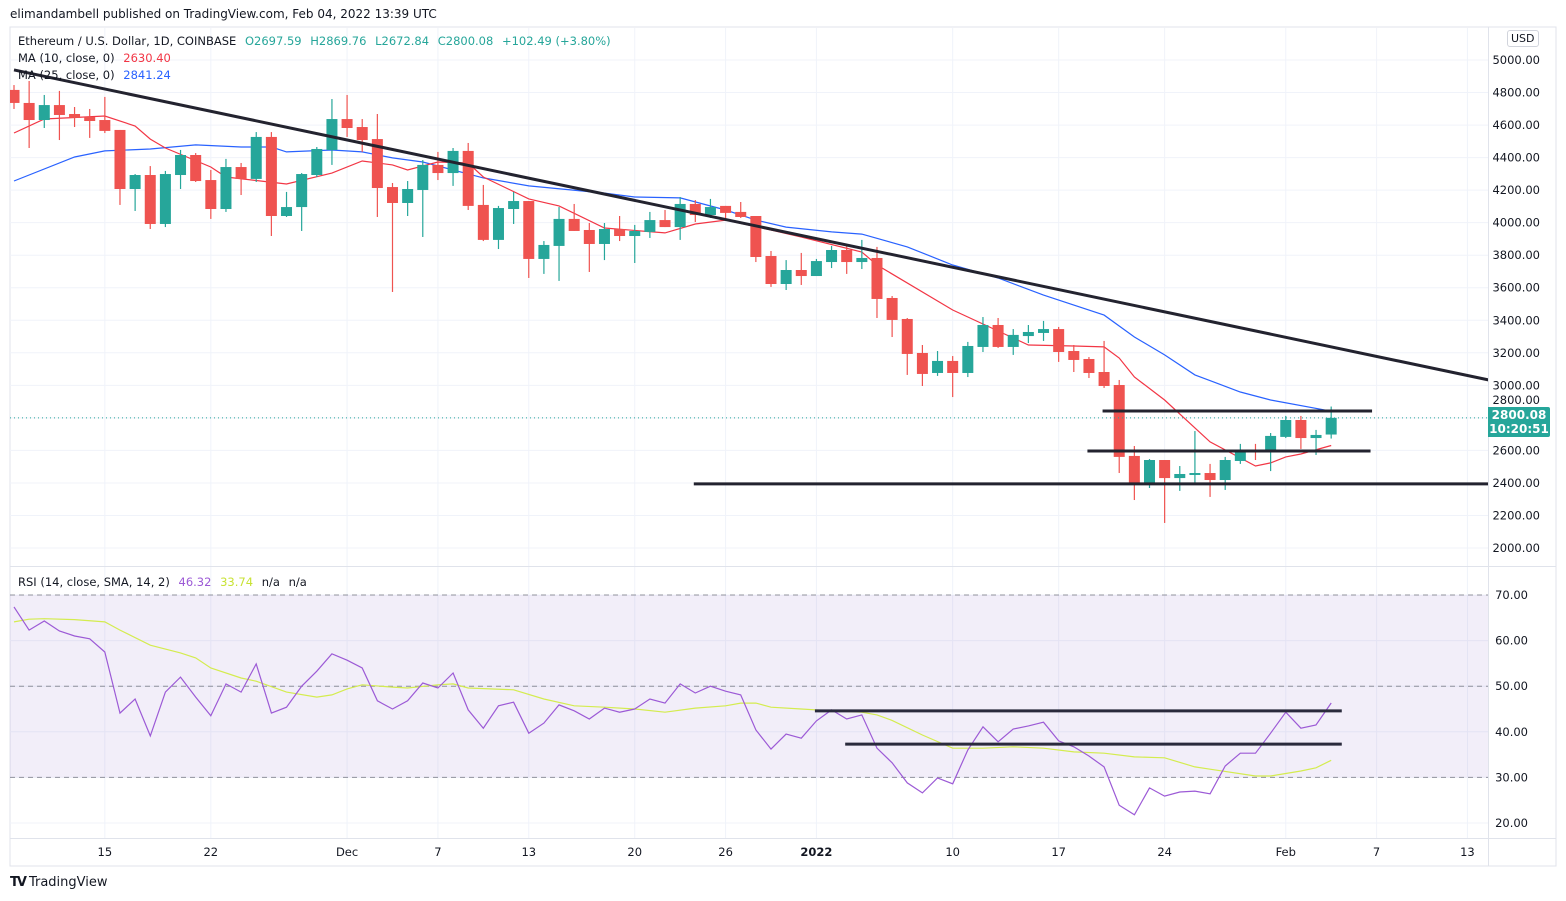  What do you see at coordinates (1519, 415) in the screenshot?
I see `last-price-value: 2800.08` at bounding box center [1519, 415].